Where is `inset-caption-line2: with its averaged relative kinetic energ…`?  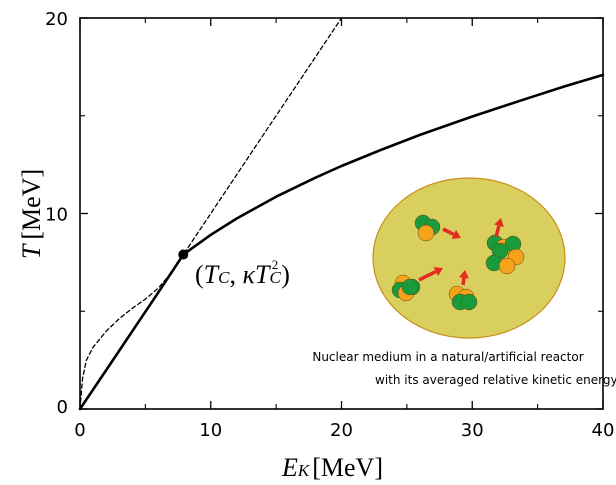
inset-caption-line2: with its averaged relative kinetic energ… is located at coordinates (495, 380).